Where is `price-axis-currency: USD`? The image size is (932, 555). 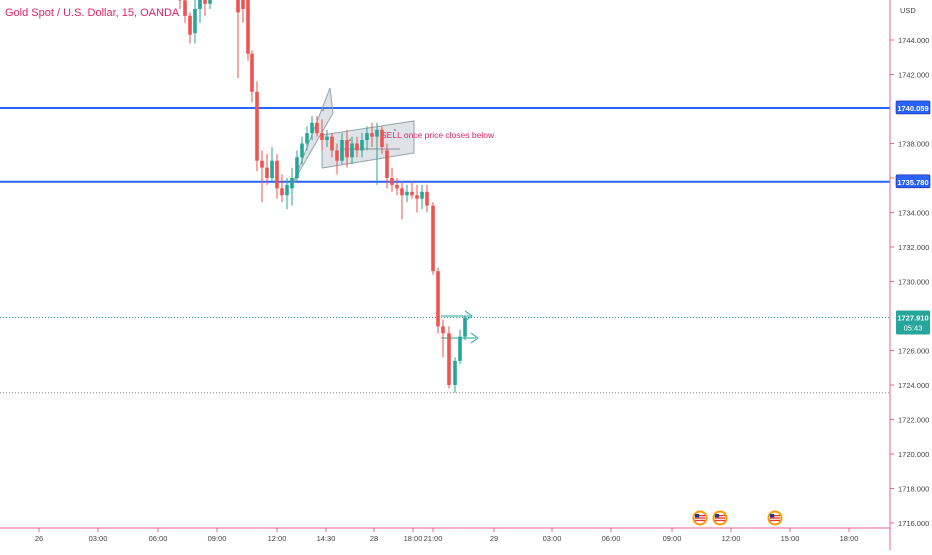
price-axis-currency: USD is located at coordinates (908, 10).